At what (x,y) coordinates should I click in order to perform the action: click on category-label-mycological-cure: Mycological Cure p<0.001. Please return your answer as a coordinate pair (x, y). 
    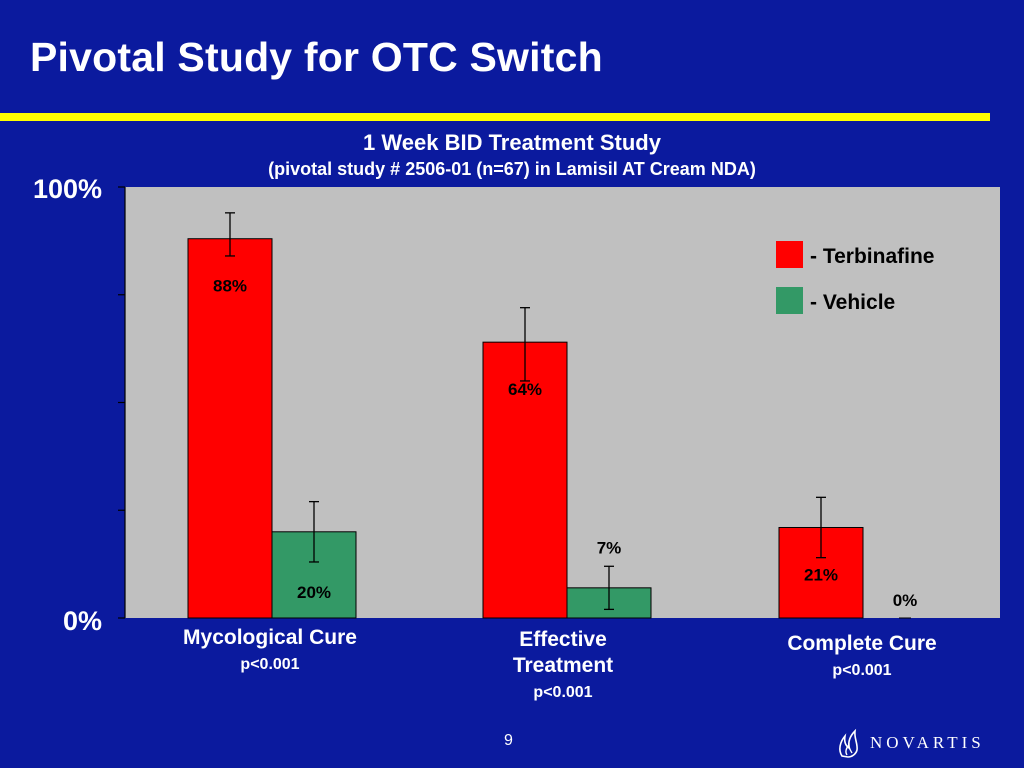
    Looking at the image, I should click on (270, 650).